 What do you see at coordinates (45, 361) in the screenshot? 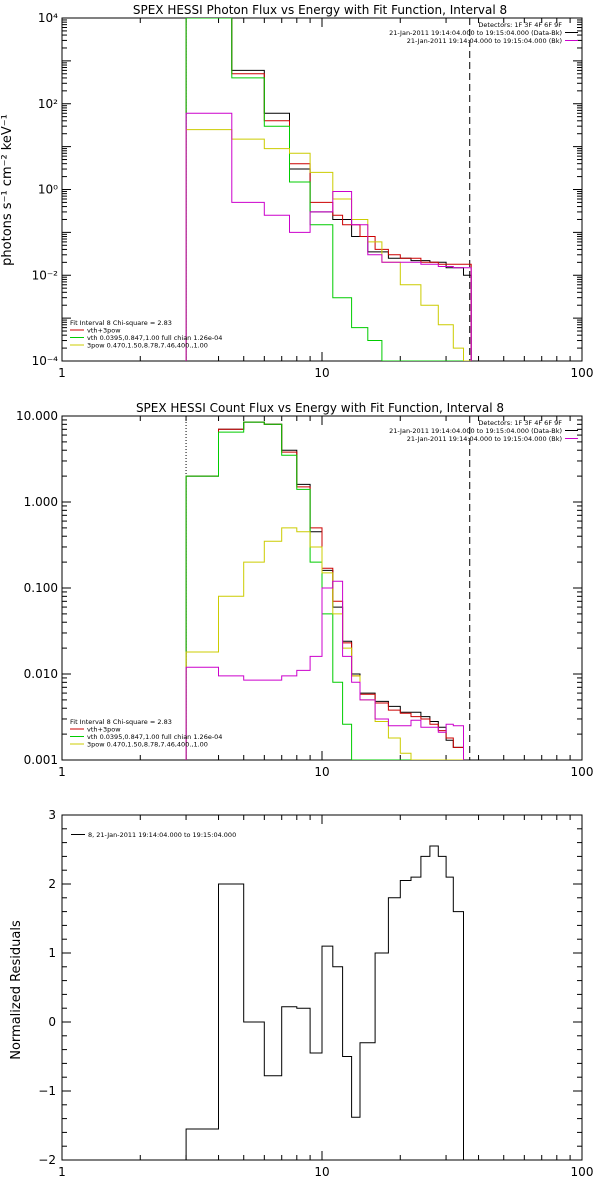
I see `y-tick-label: 10⁻⁴` at bounding box center [45, 361].